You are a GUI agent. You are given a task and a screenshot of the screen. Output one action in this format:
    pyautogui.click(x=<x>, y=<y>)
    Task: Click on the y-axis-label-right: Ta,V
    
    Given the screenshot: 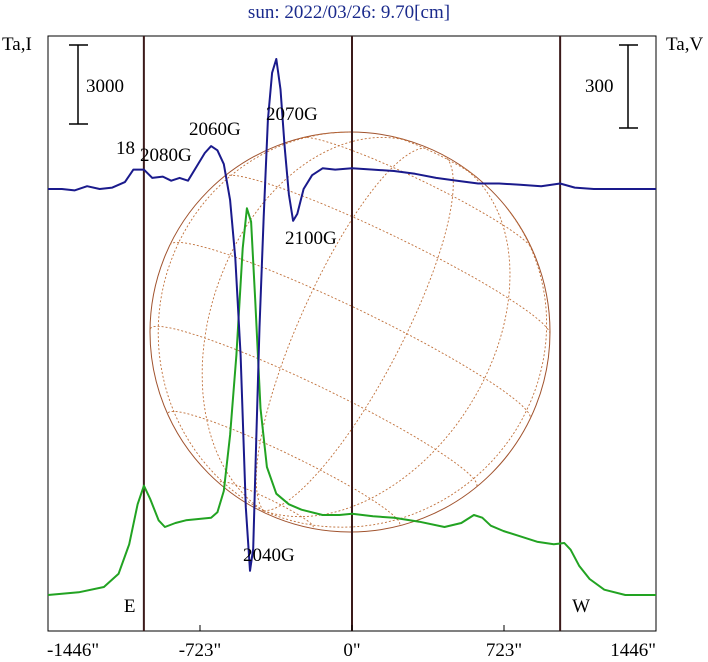 What is the action you would take?
    pyautogui.click(x=684, y=44)
    